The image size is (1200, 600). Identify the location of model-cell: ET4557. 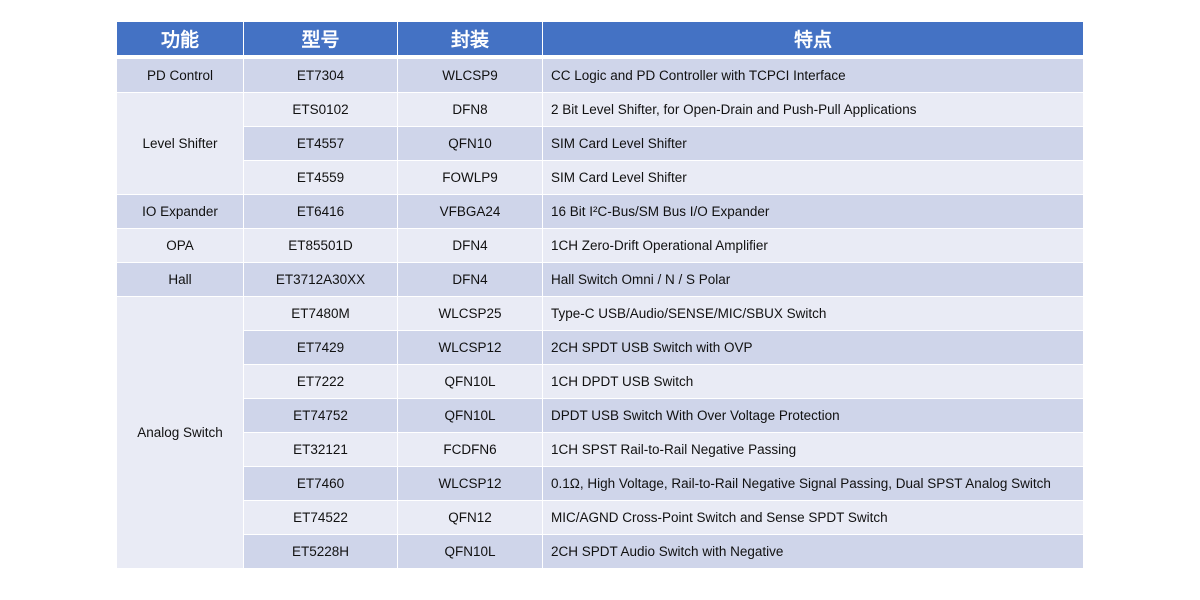
(320, 143).